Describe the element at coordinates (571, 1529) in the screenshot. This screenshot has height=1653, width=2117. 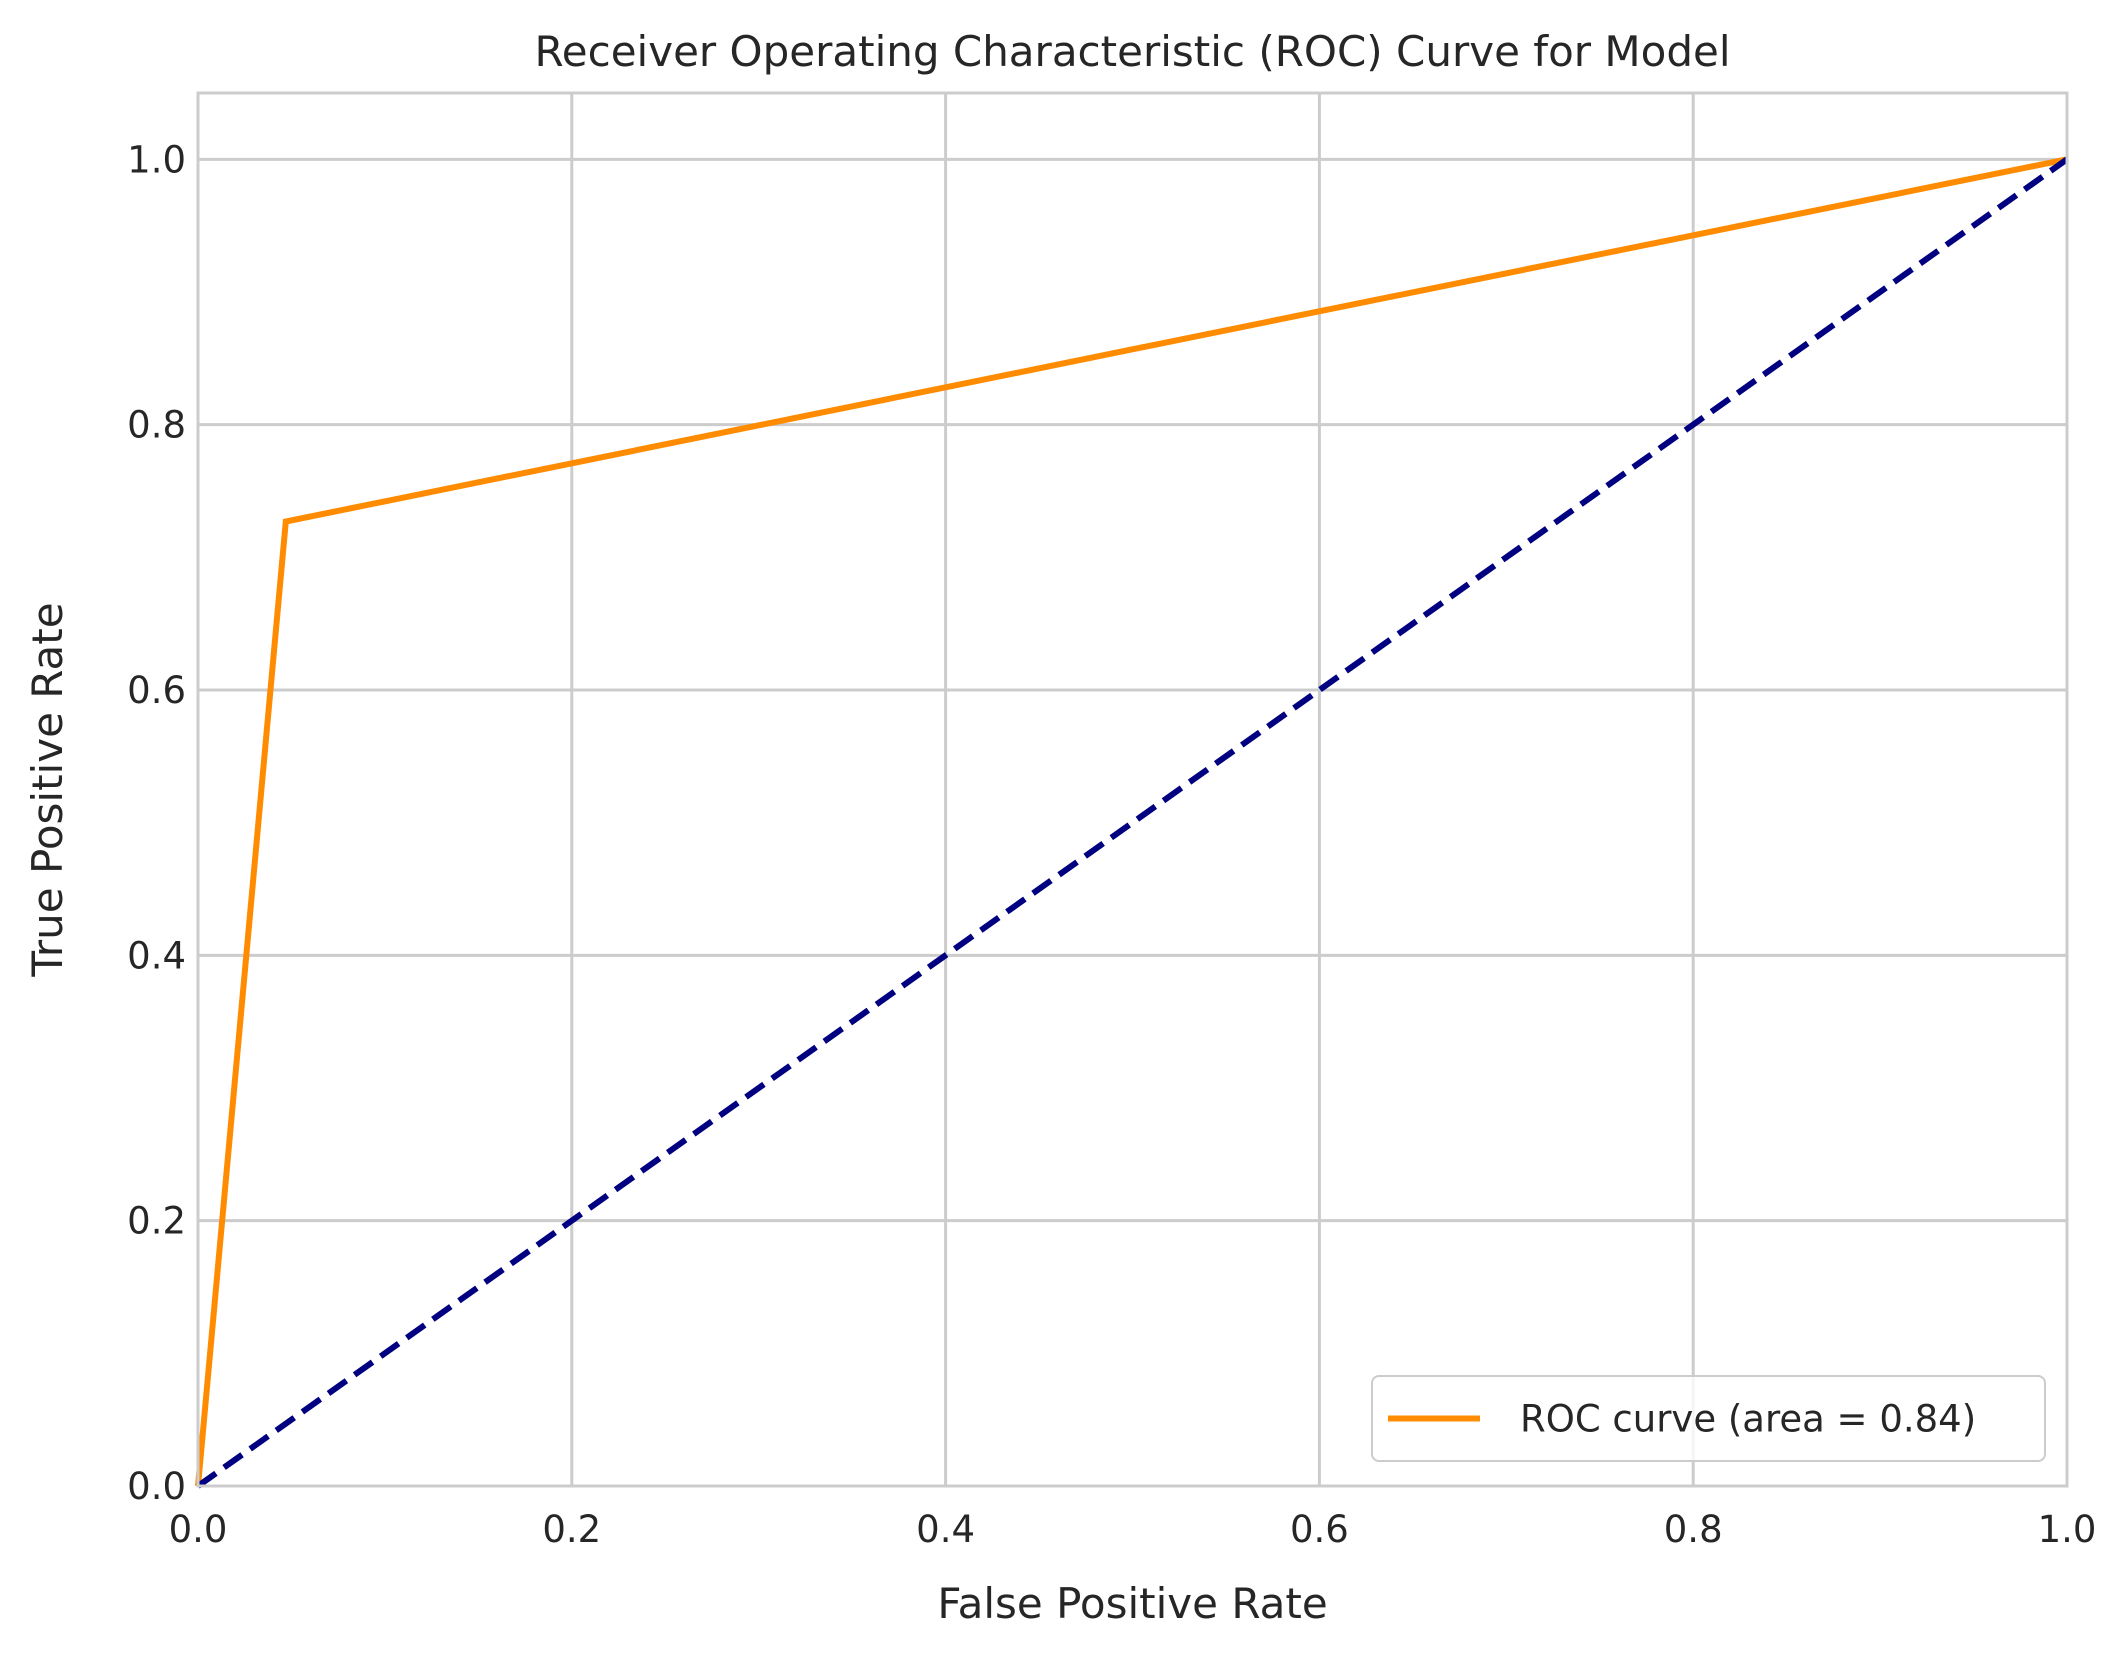
I see `x-tick-label: 0.2` at that location.